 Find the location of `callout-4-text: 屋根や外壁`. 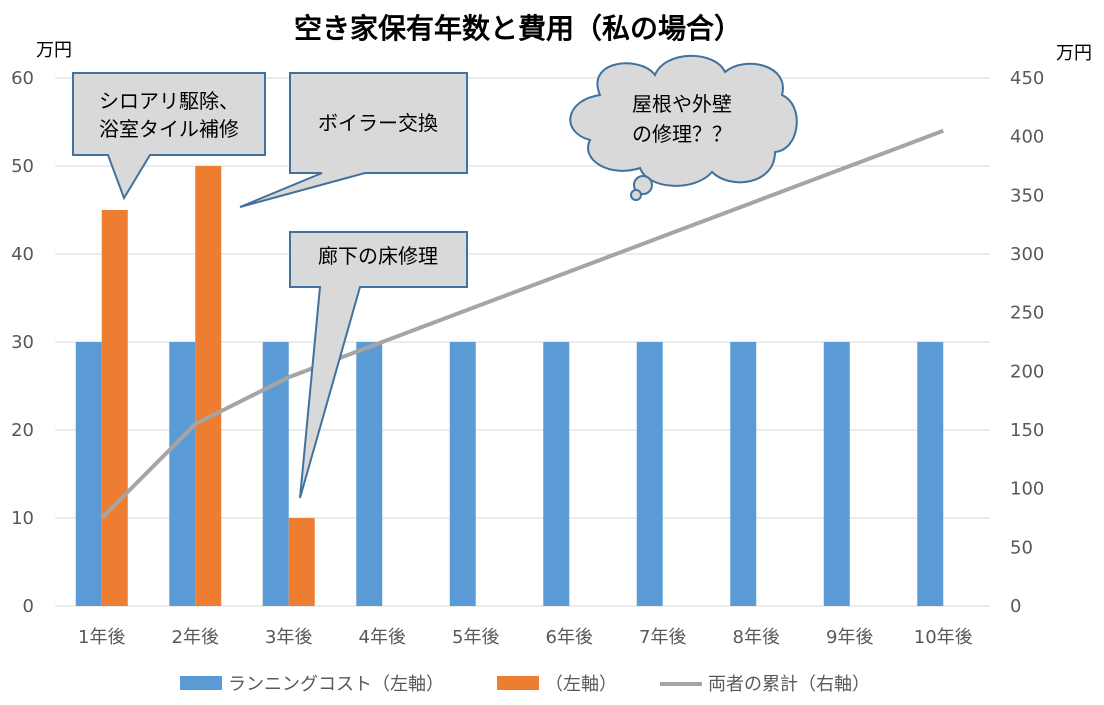

callout-4-text: 屋根や外壁 is located at coordinates (682, 104).